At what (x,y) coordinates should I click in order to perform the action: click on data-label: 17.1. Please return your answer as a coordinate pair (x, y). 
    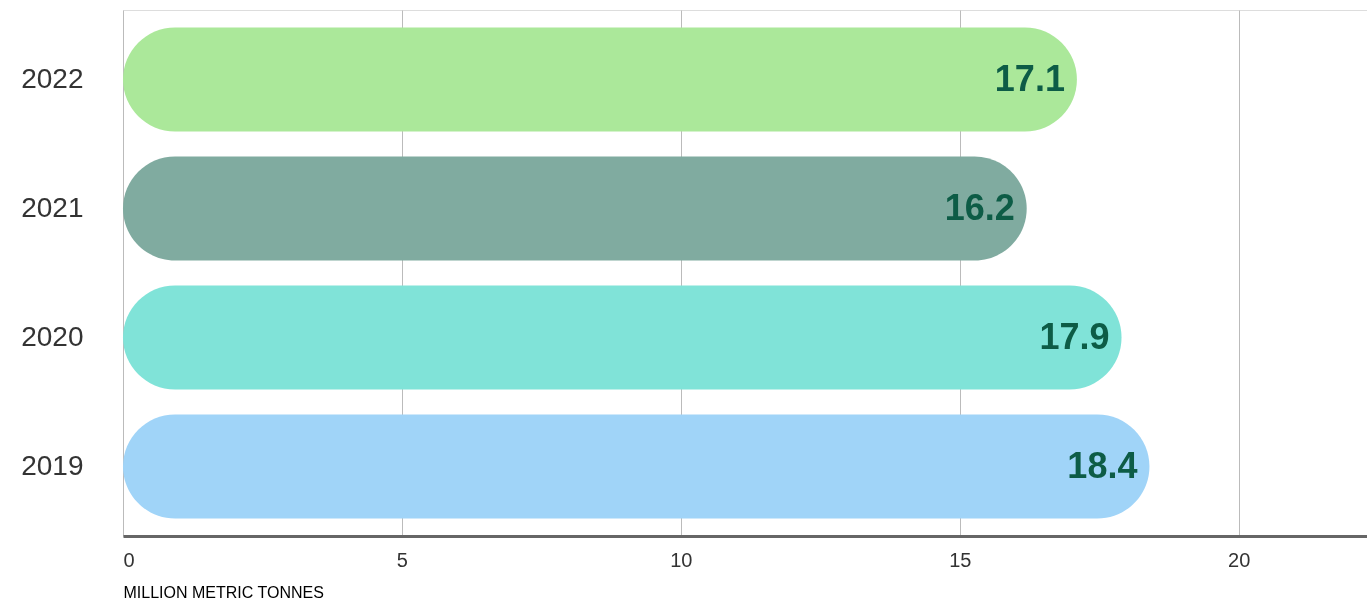
    Looking at the image, I should click on (1029, 78).